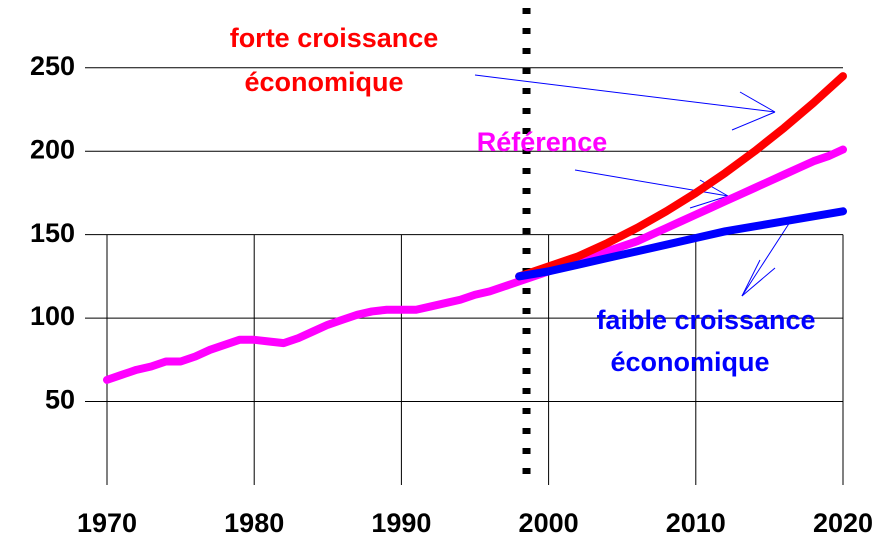 Image resolution: width=886 pixels, height=551 pixels. I want to click on x-tick-label: 1980, so click(254, 523).